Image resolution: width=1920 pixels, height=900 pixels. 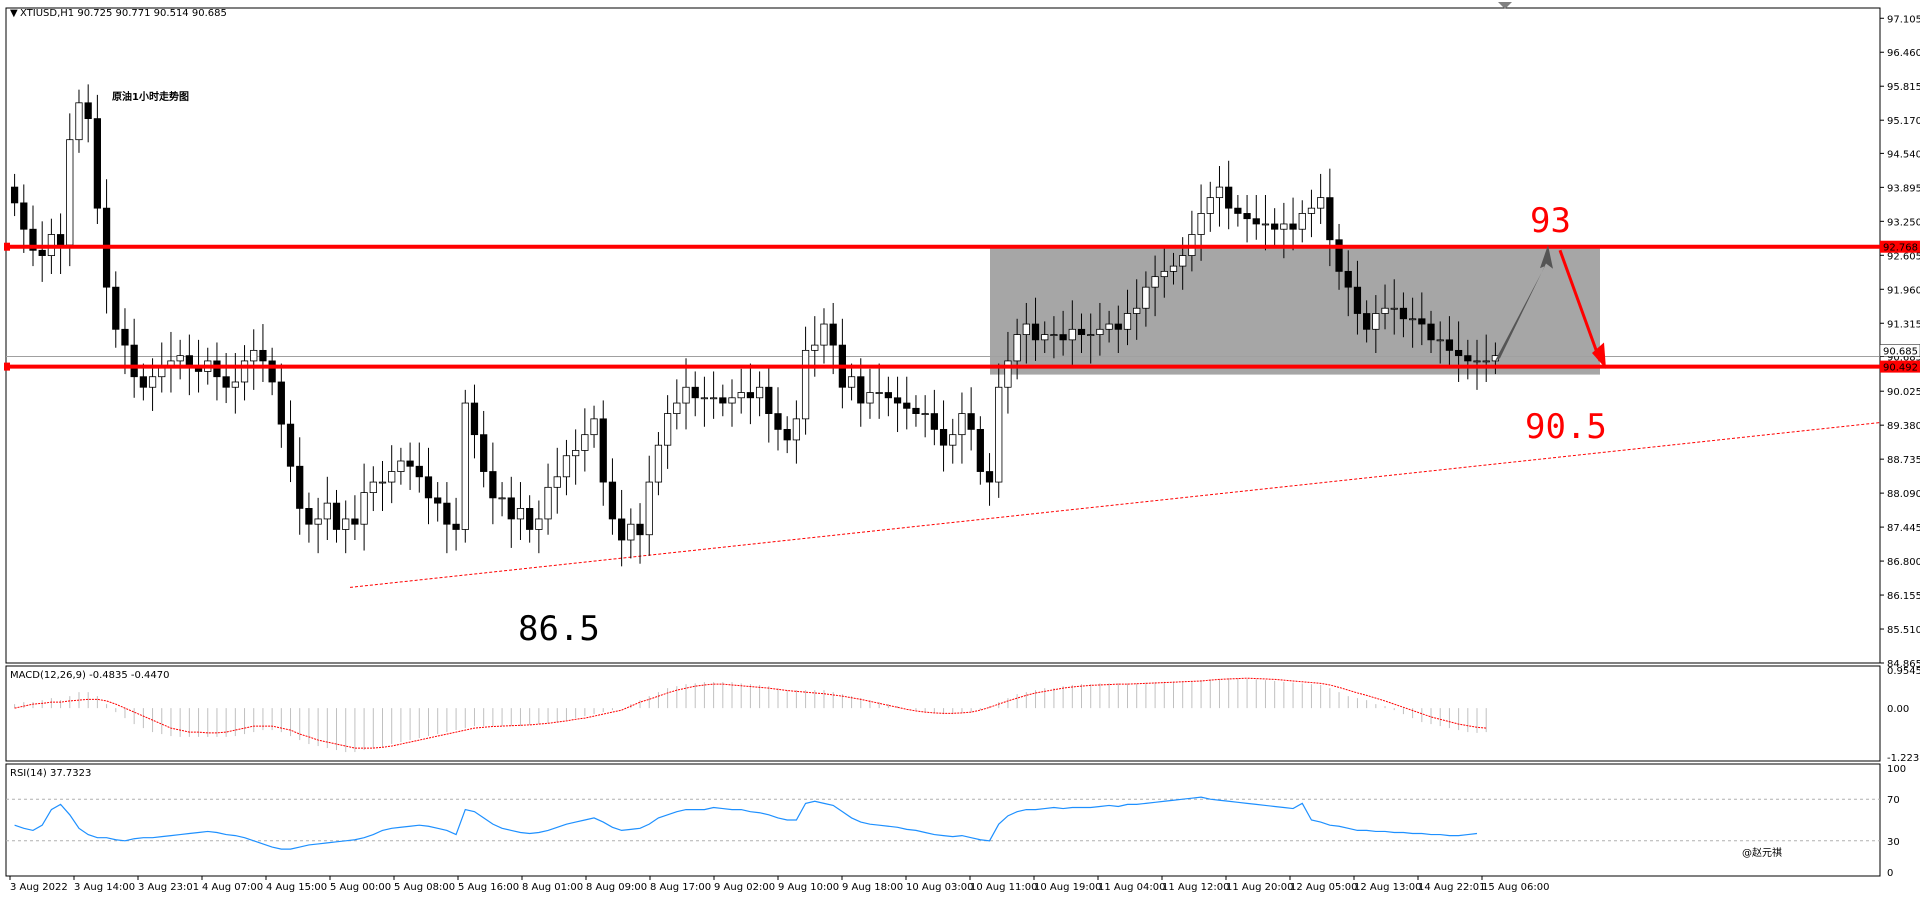 I want to click on time-tick-label: 5 Aug 08:00, so click(x=424, y=887).